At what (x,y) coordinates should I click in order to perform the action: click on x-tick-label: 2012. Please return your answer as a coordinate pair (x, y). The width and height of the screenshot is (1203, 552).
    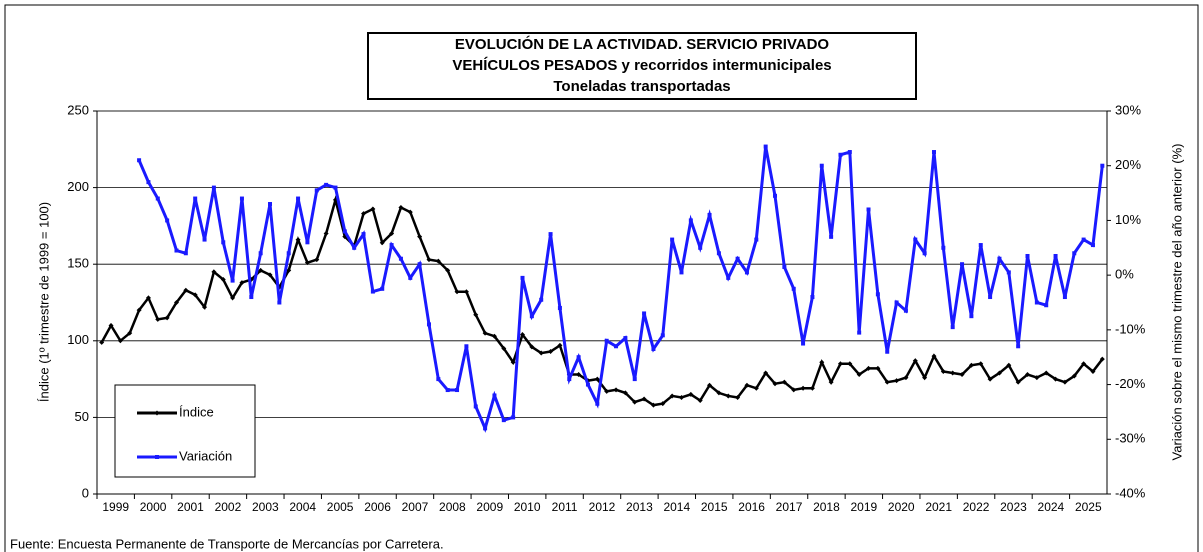
    Looking at the image, I should click on (602, 507).